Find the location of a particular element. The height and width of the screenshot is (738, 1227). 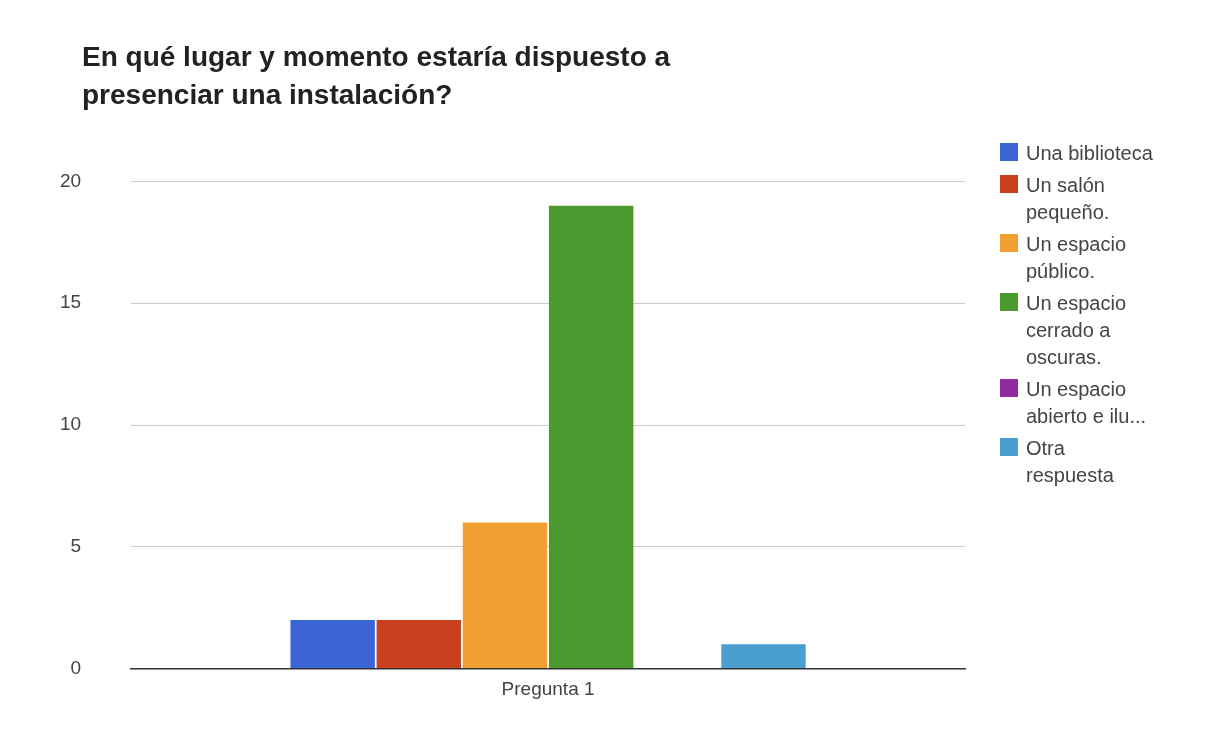

legend-label: Un salón pequeño. is located at coordinates (1068, 199).